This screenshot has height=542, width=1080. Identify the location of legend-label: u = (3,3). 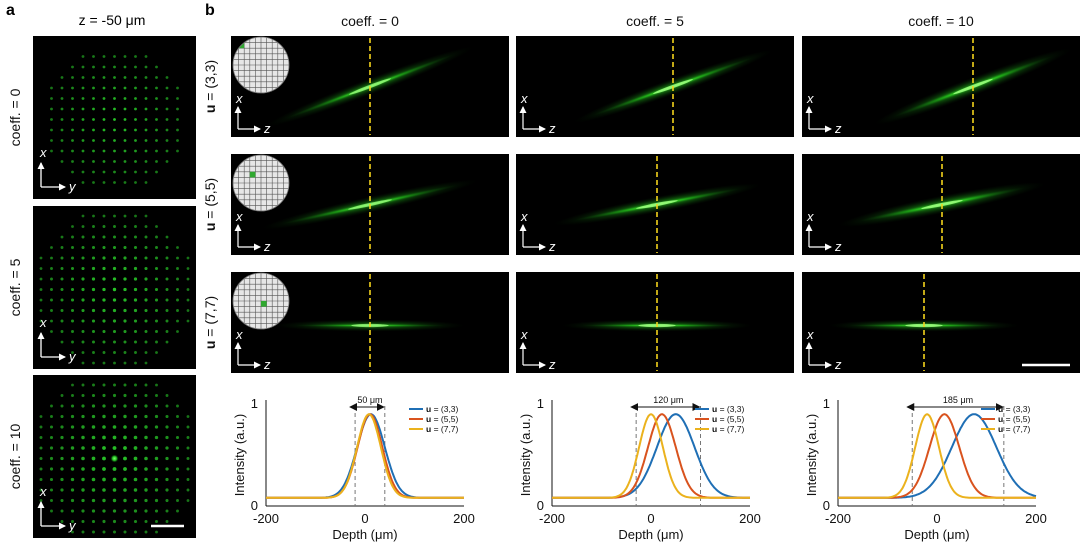
(728, 409).